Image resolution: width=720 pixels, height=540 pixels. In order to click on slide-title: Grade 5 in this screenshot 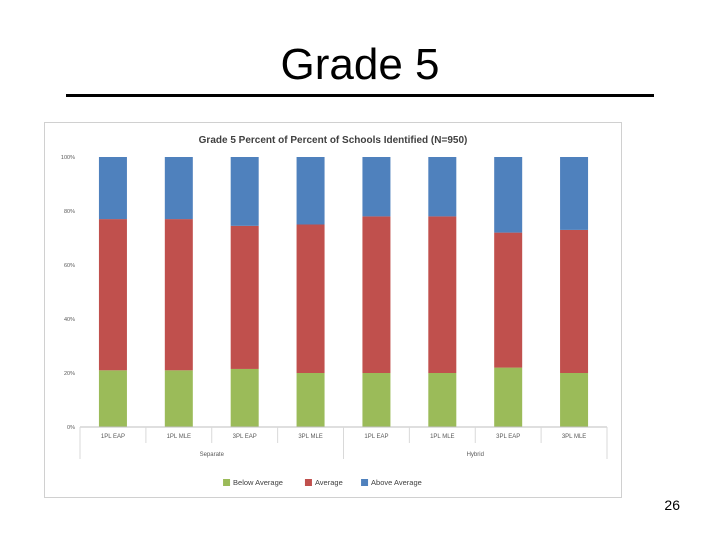, I will do `click(360, 64)`.